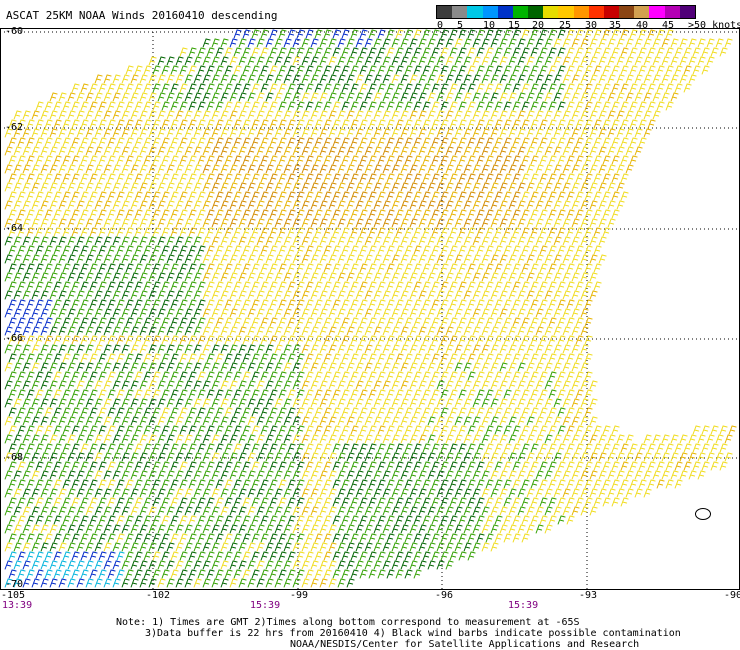  I want to click on time-label: 15:39, so click(523, 605).